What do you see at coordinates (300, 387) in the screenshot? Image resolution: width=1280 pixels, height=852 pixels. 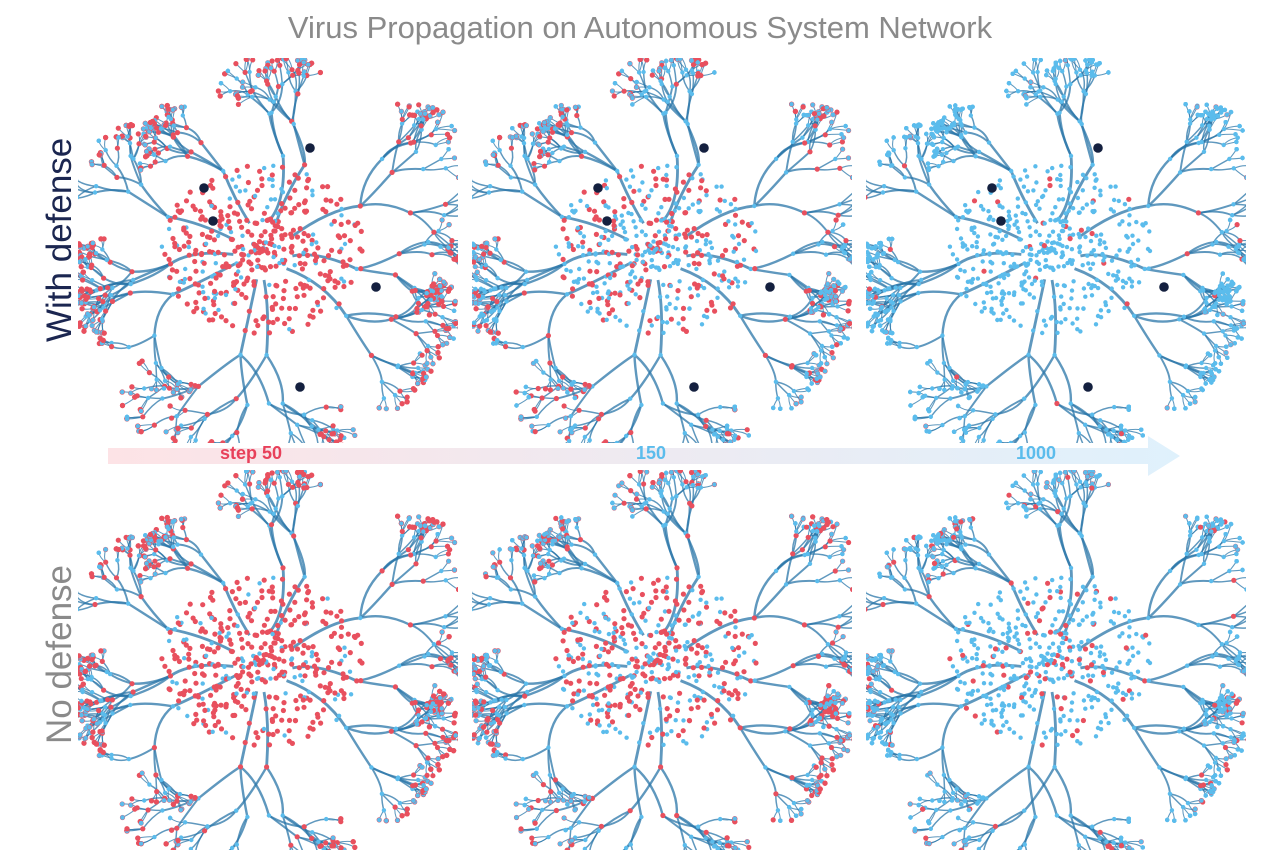 I see `defense-node` at bounding box center [300, 387].